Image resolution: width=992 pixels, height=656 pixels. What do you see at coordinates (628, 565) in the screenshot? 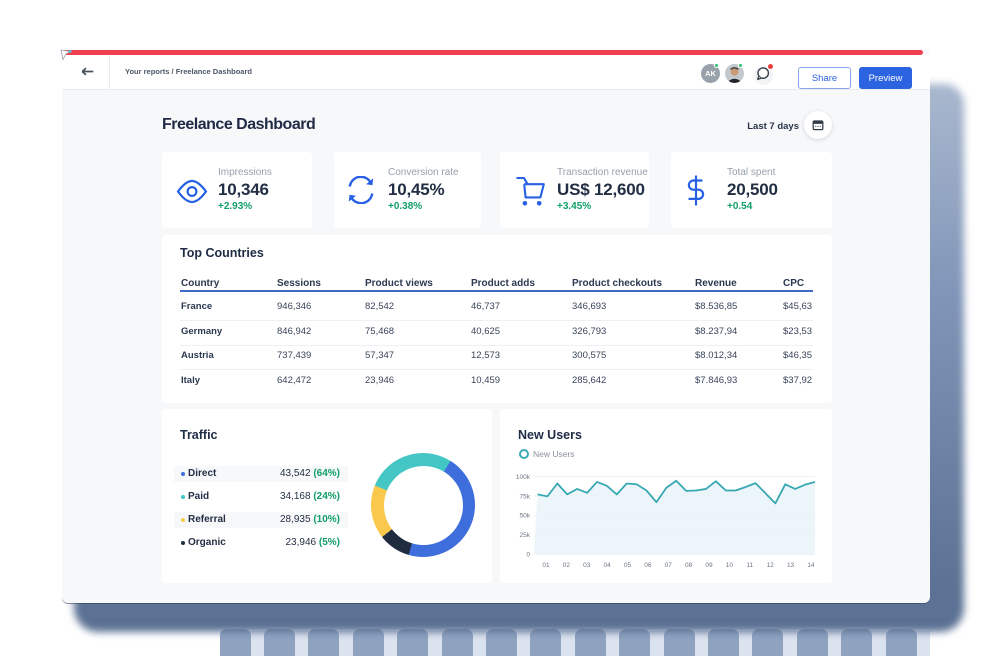
I see `svg-text: 05` at bounding box center [628, 565].